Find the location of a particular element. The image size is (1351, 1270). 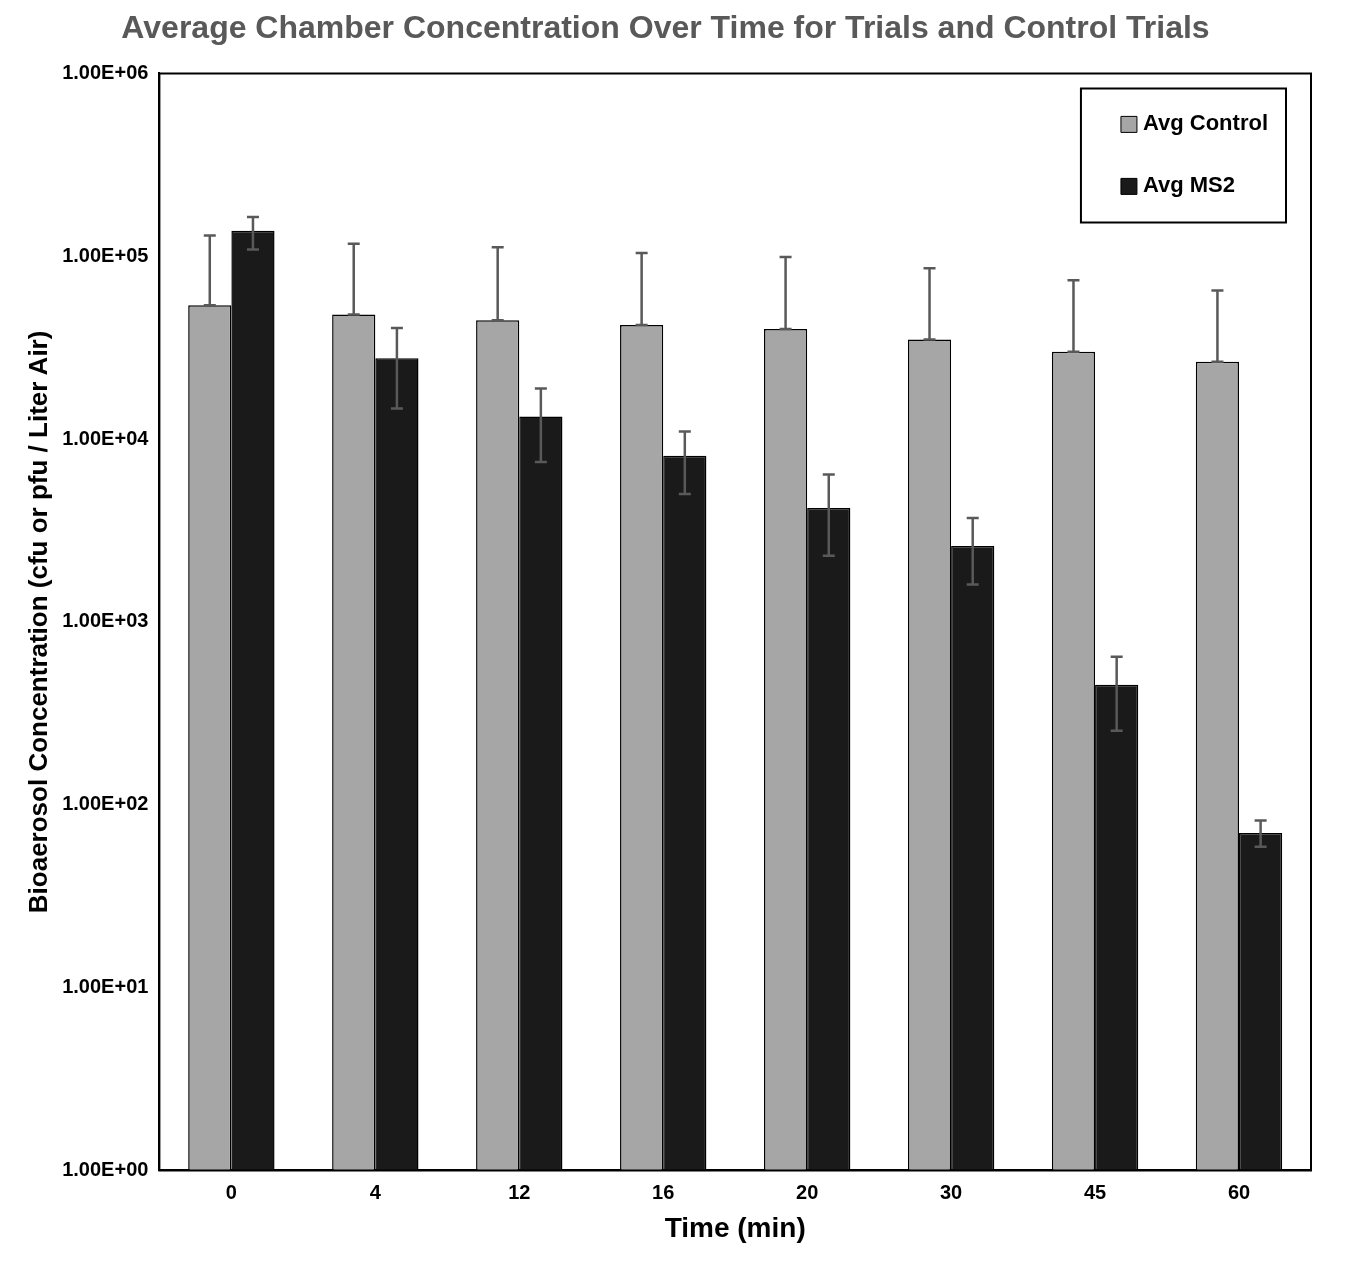

x-tick-label: 0 is located at coordinates (231, 1191).